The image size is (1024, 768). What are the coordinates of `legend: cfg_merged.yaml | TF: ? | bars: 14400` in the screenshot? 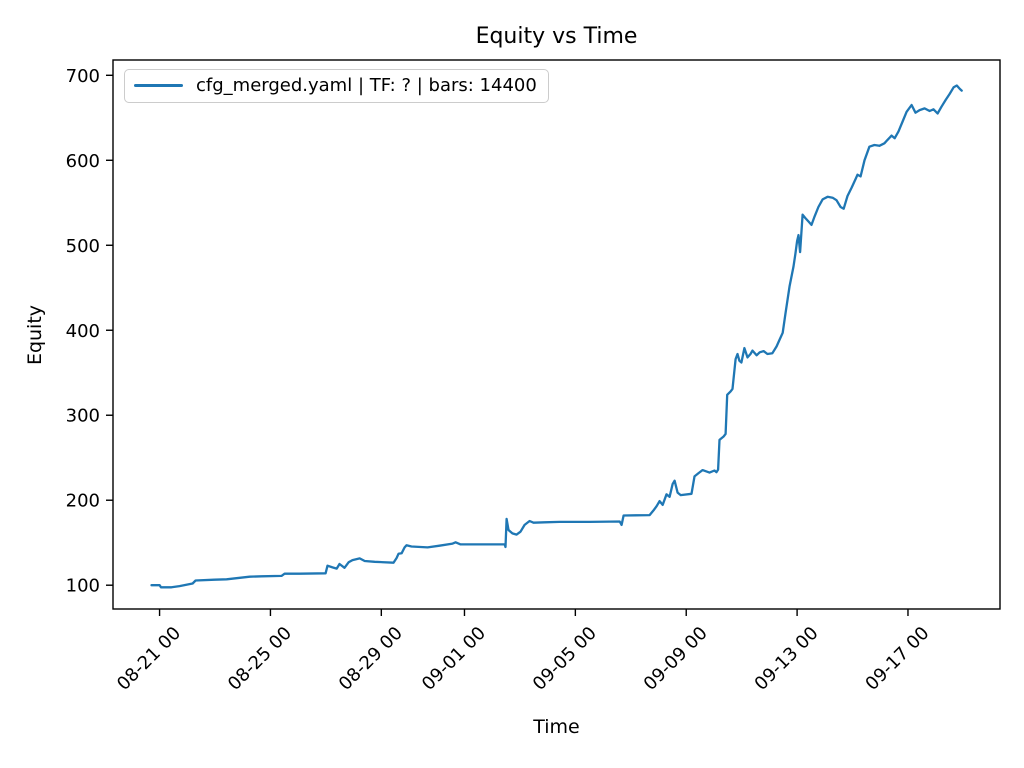 It's located at (336, 86).